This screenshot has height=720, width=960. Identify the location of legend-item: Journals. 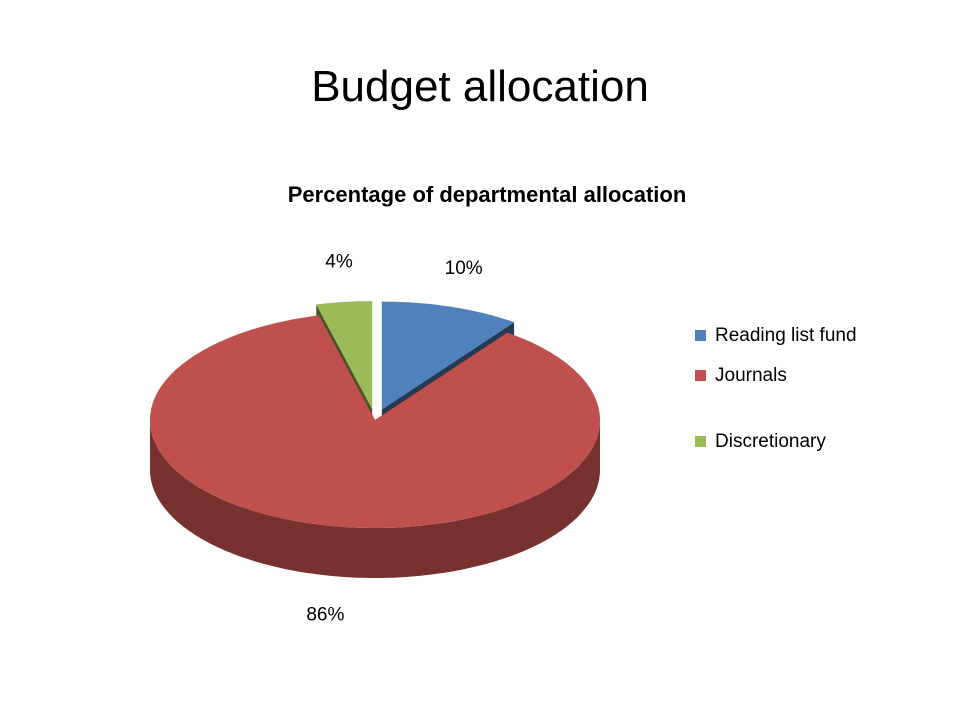
(780, 376).